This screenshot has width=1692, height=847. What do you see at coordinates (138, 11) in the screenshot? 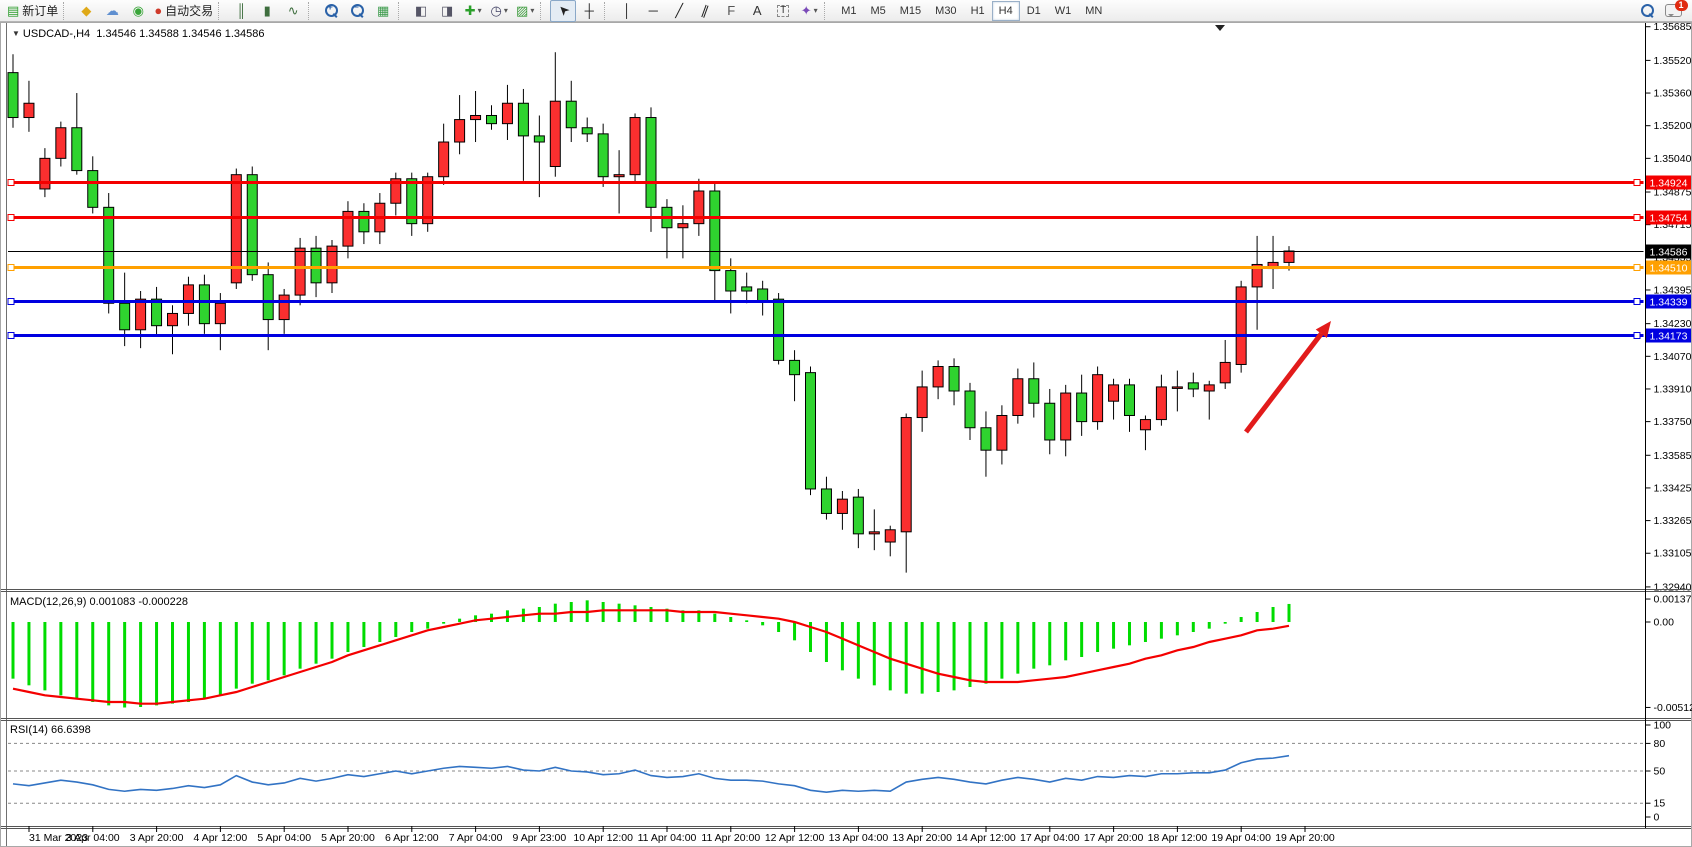
I see `signals-button: ◉` at bounding box center [138, 11].